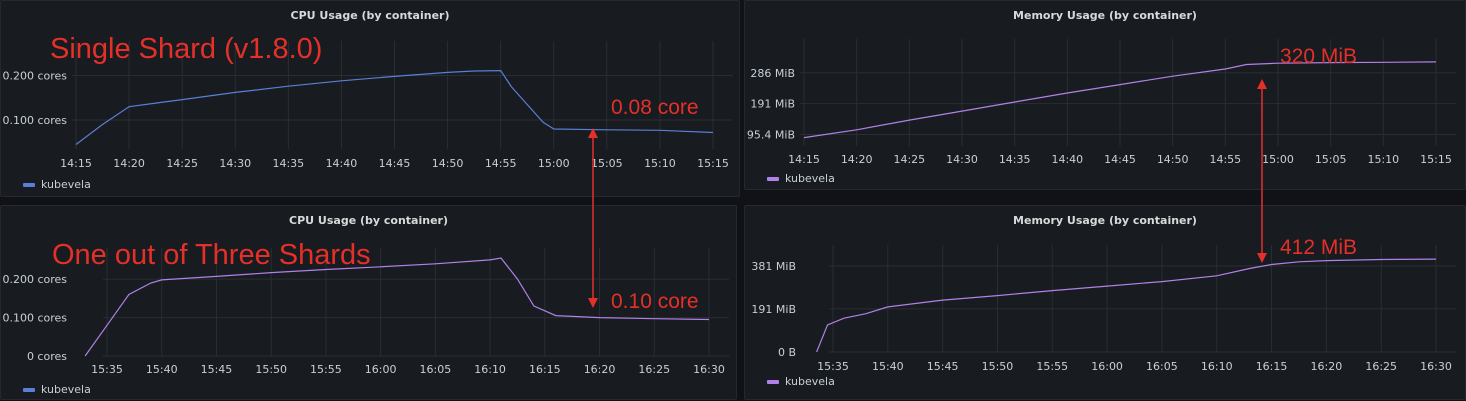 The height and width of the screenshot is (401, 1466). Describe the element at coordinates (1319, 247) in the screenshot. I see `memory-sharded-annotation: 412 MiB` at that location.